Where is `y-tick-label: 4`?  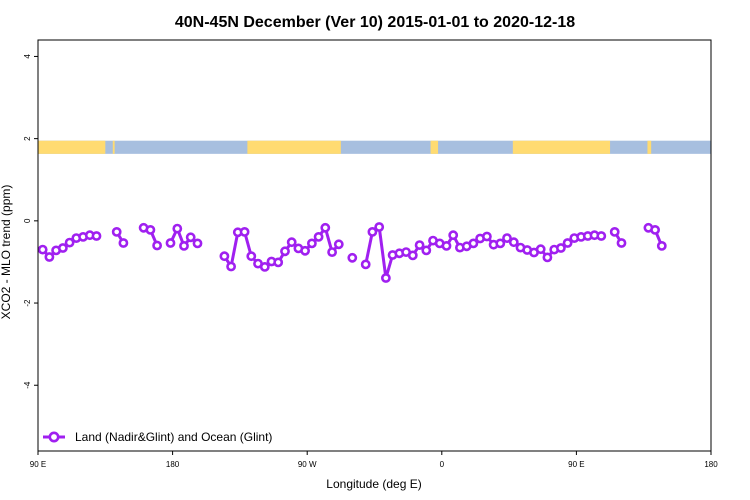
y-tick-label: 4 is located at coordinates (27, 56).